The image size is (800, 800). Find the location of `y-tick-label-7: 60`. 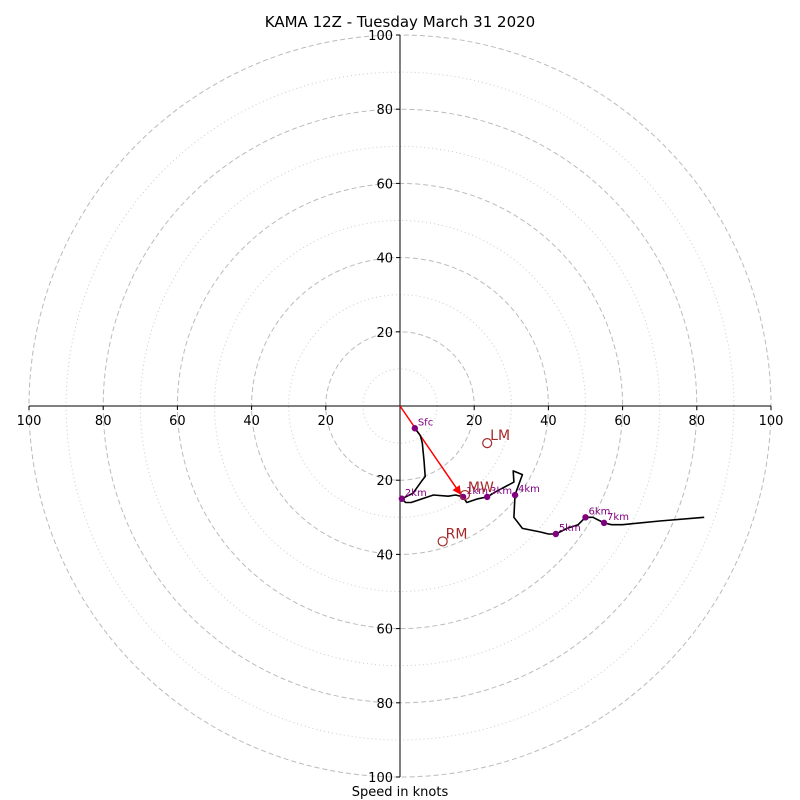

y-tick-label-7: 60 is located at coordinates (384, 630).